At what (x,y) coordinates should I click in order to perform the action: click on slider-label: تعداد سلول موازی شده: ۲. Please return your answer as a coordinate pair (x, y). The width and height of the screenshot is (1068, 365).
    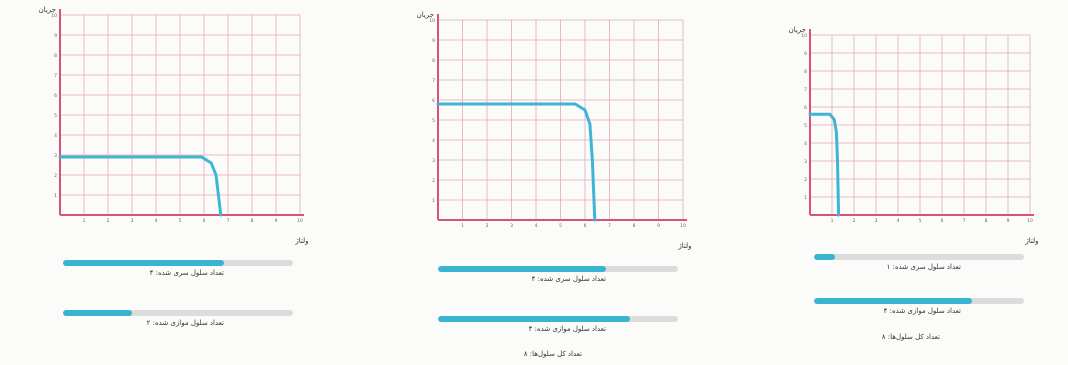
    Looking at the image, I should click on (185, 323).